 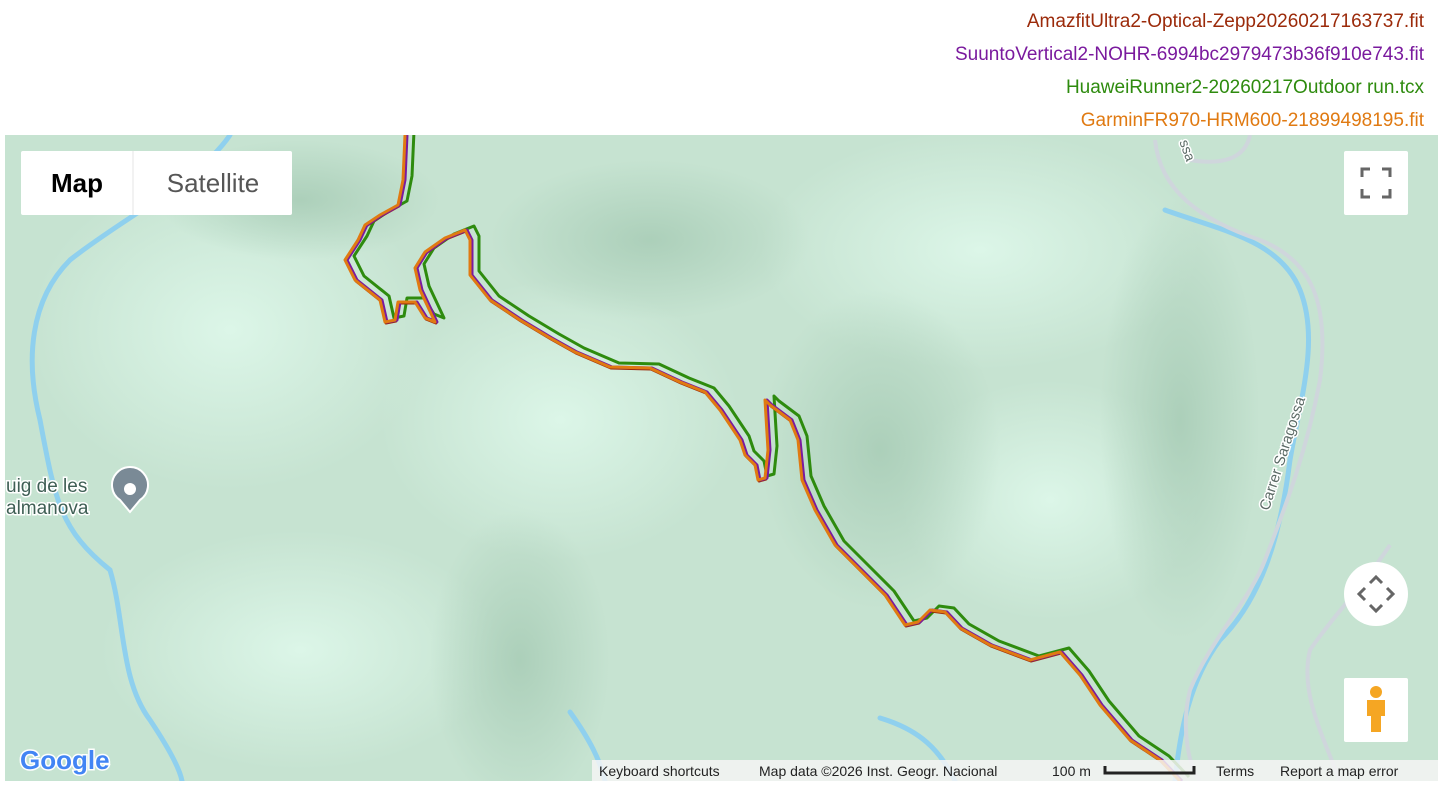 I want to click on satellite-button: Satellite, so click(x=213, y=183).